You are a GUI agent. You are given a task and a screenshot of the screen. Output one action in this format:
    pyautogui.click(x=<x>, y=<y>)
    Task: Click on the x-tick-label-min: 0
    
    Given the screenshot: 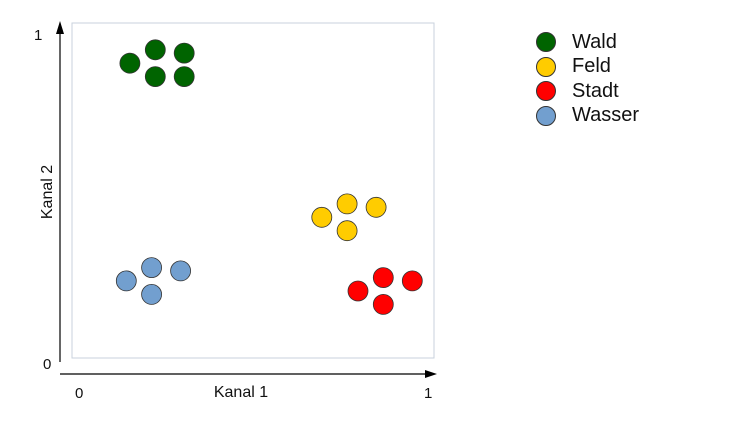 What is the action you would take?
    pyautogui.click(x=79, y=393)
    